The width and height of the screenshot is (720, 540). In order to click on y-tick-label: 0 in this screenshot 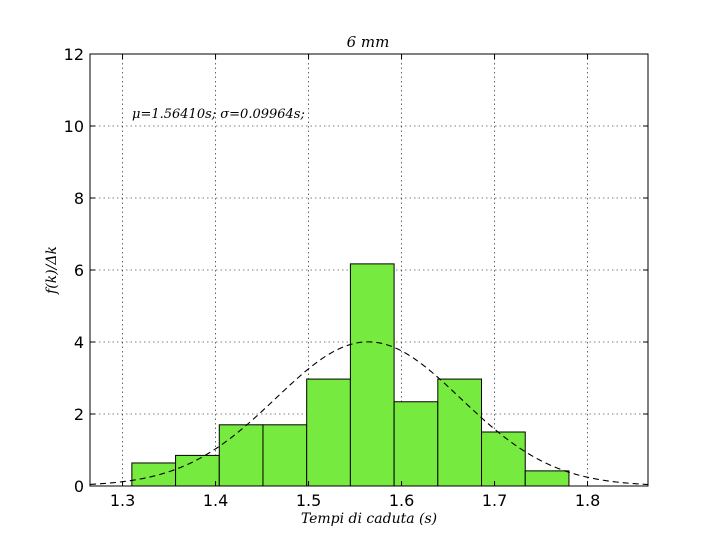, I will do `click(79, 486)`.